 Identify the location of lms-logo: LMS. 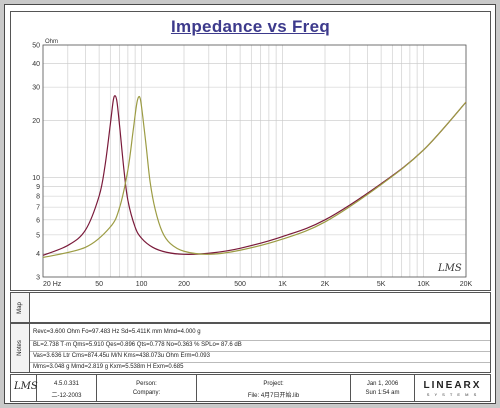
(26, 386).